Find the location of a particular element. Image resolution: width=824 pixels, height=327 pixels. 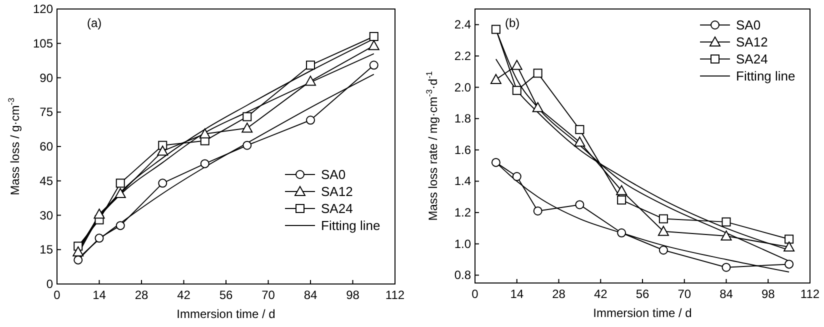

y-tick-label: 0.8 is located at coordinates (463, 275).